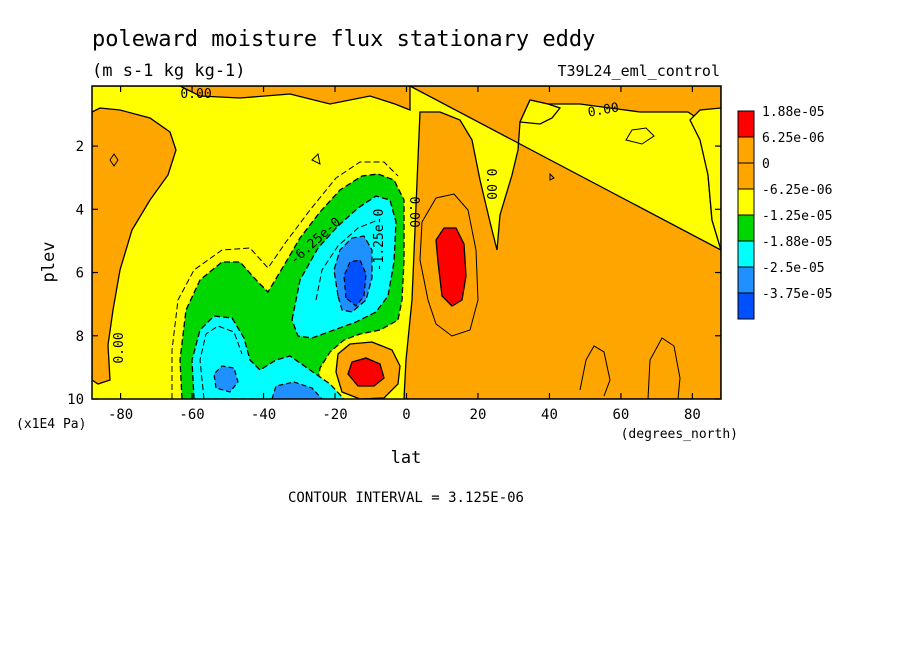  Describe the element at coordinates (366, 372) in the screenshot. I see `field-red-core-sh` at that location.